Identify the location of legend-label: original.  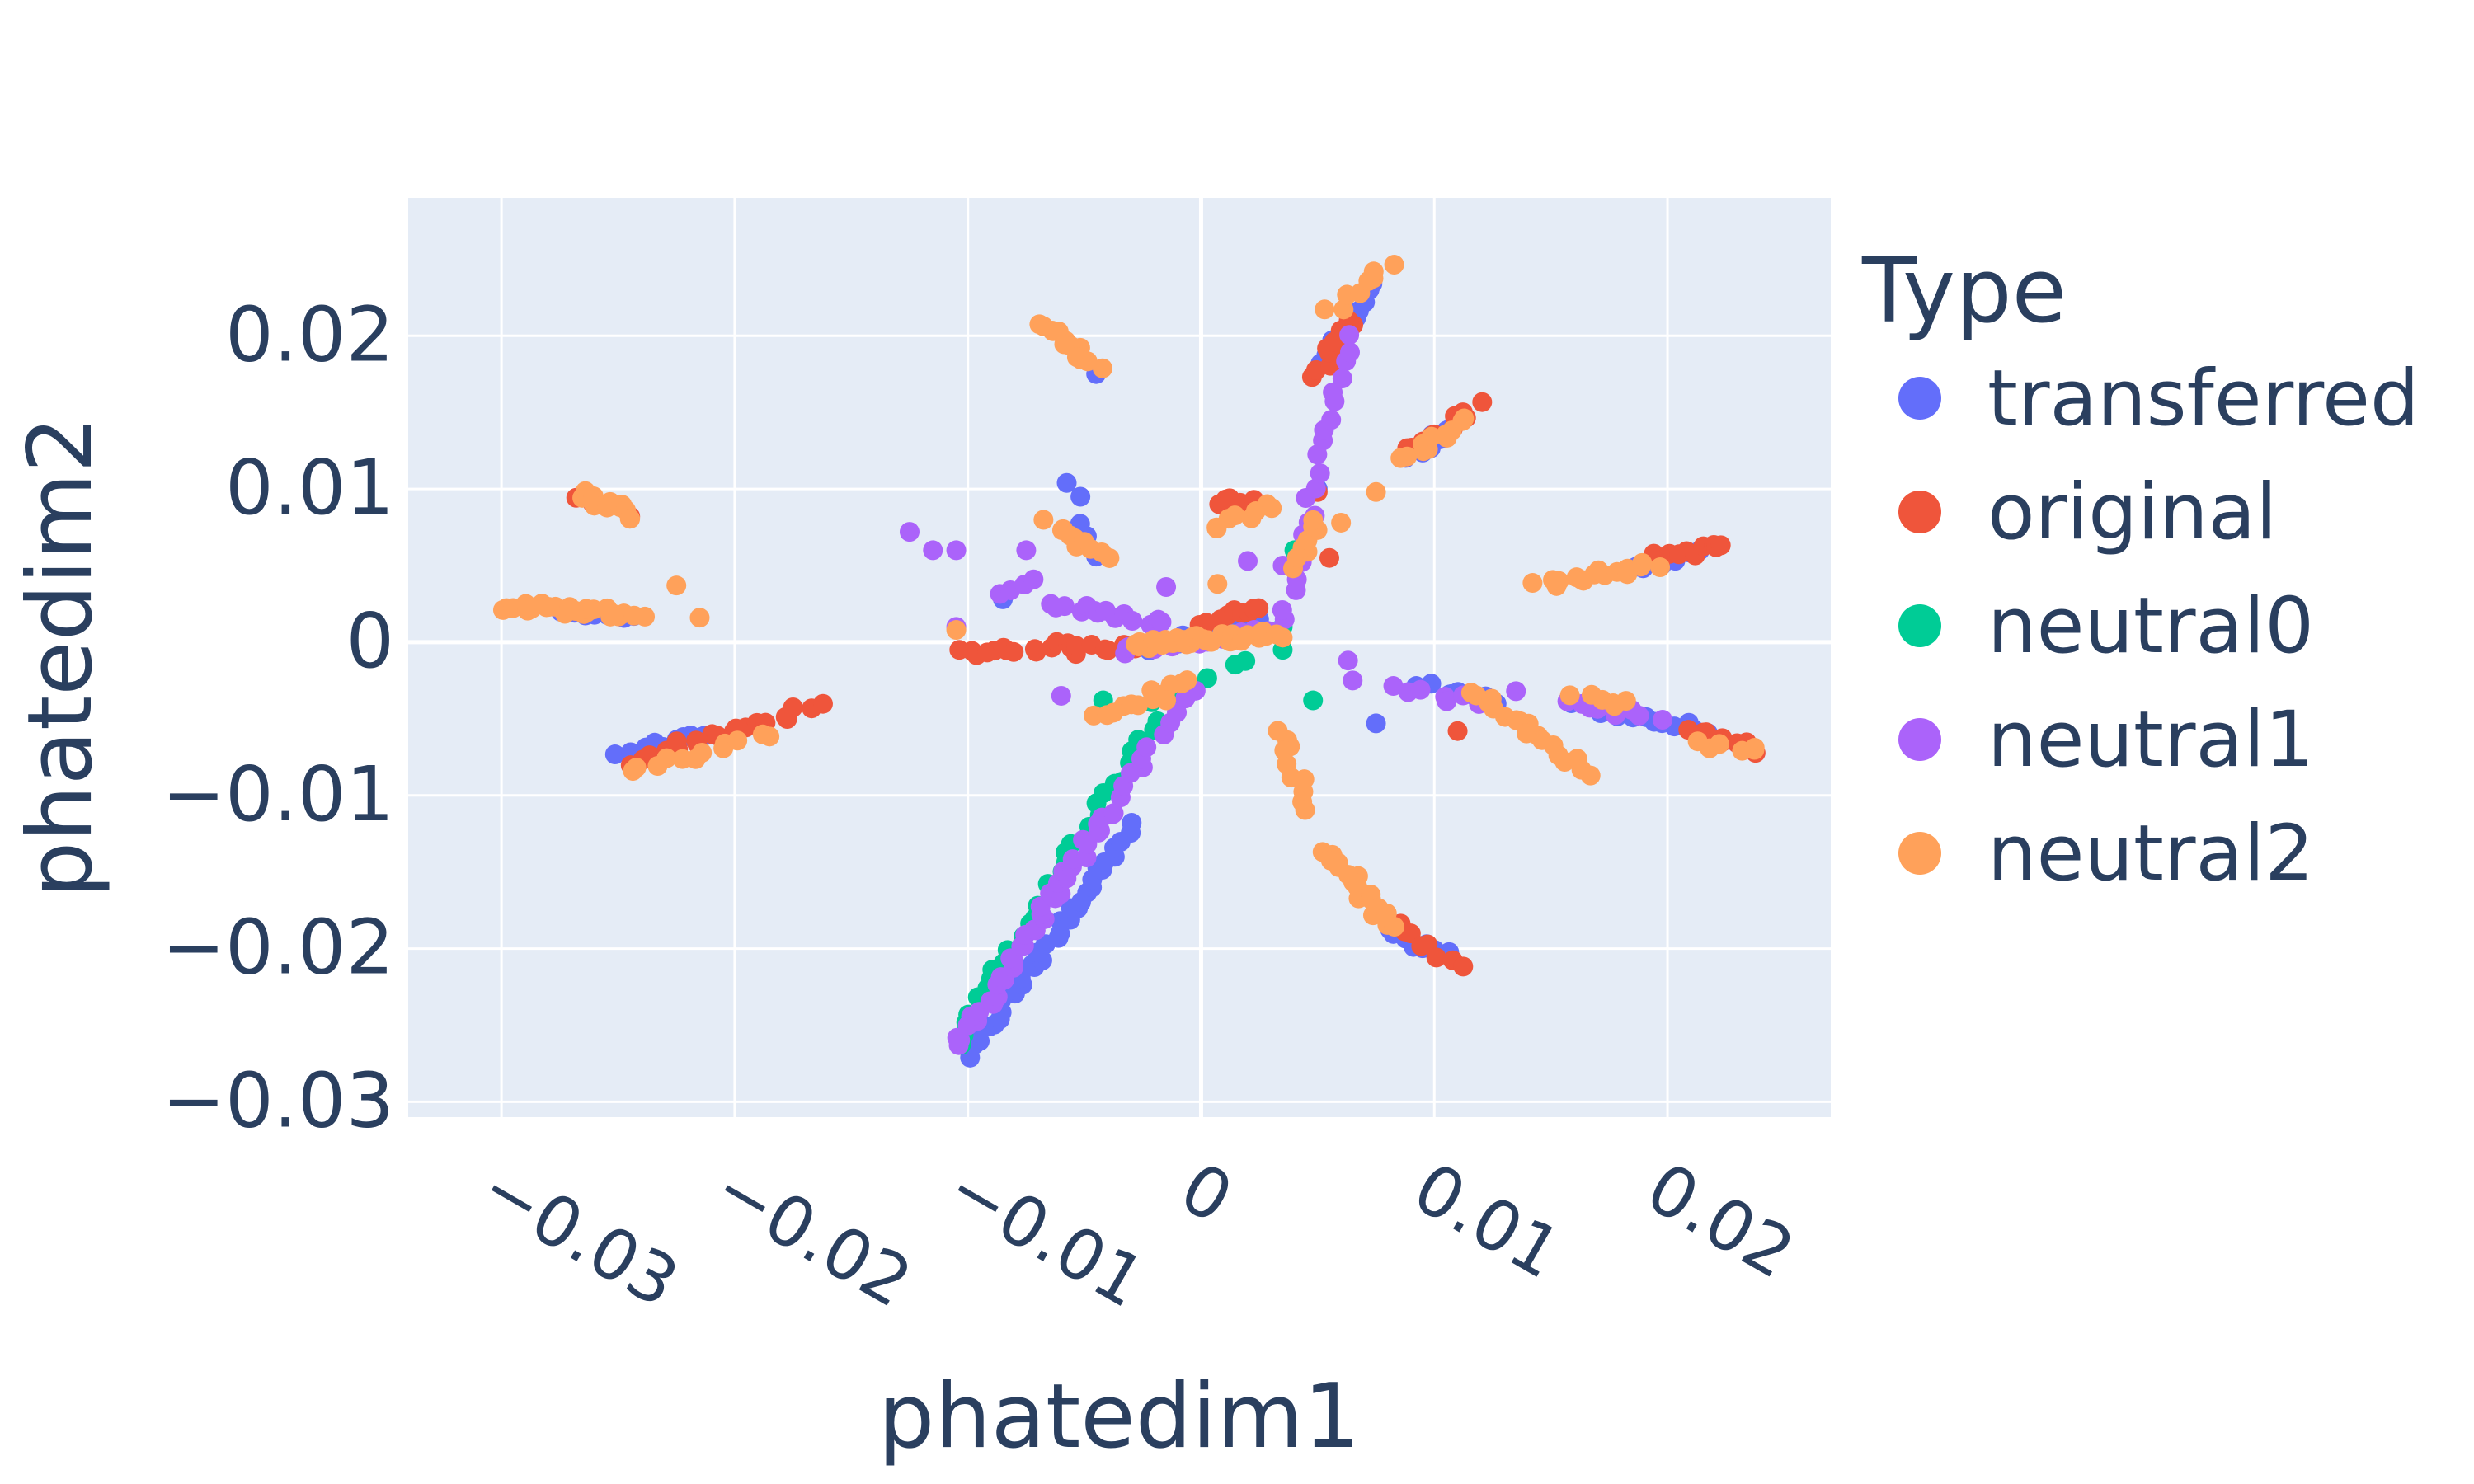
(2132, 512).